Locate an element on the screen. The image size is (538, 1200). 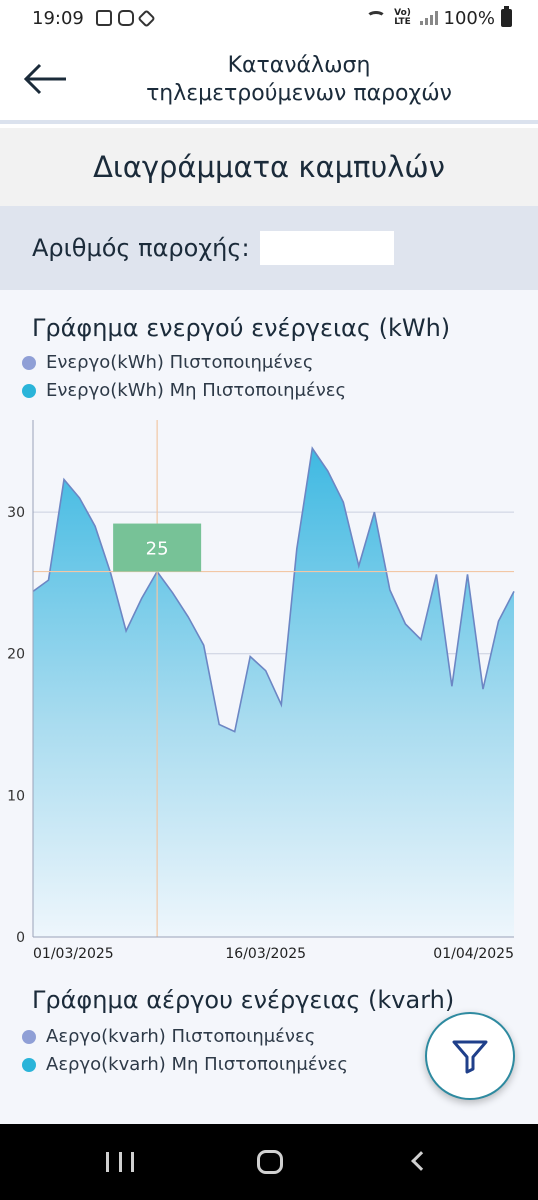
active-legend-item-uncertified: Ενεργο(kWh) Μη Πιστοποιημένες is located at coordinates (184, 390).